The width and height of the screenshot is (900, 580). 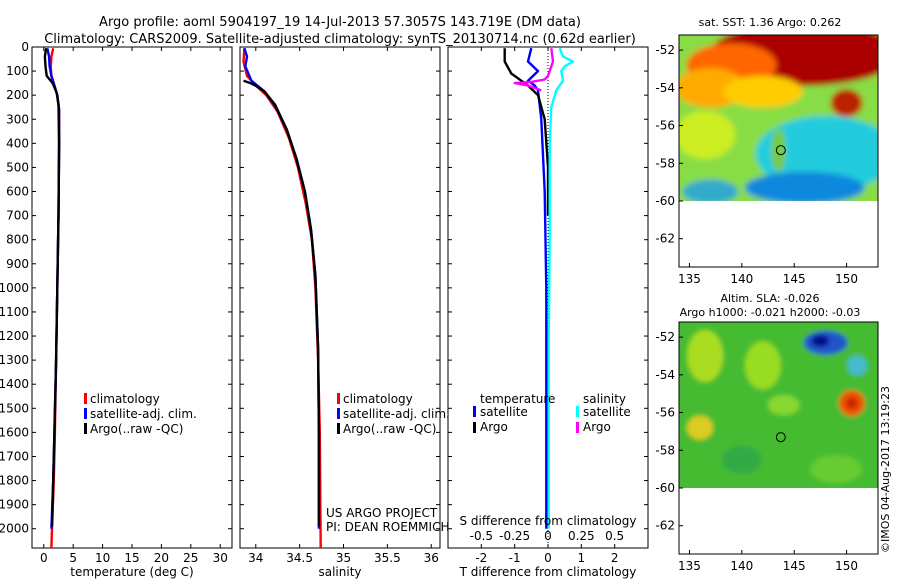 I want to click on map-x-tick-label: 140, so click(x=741, y=566).